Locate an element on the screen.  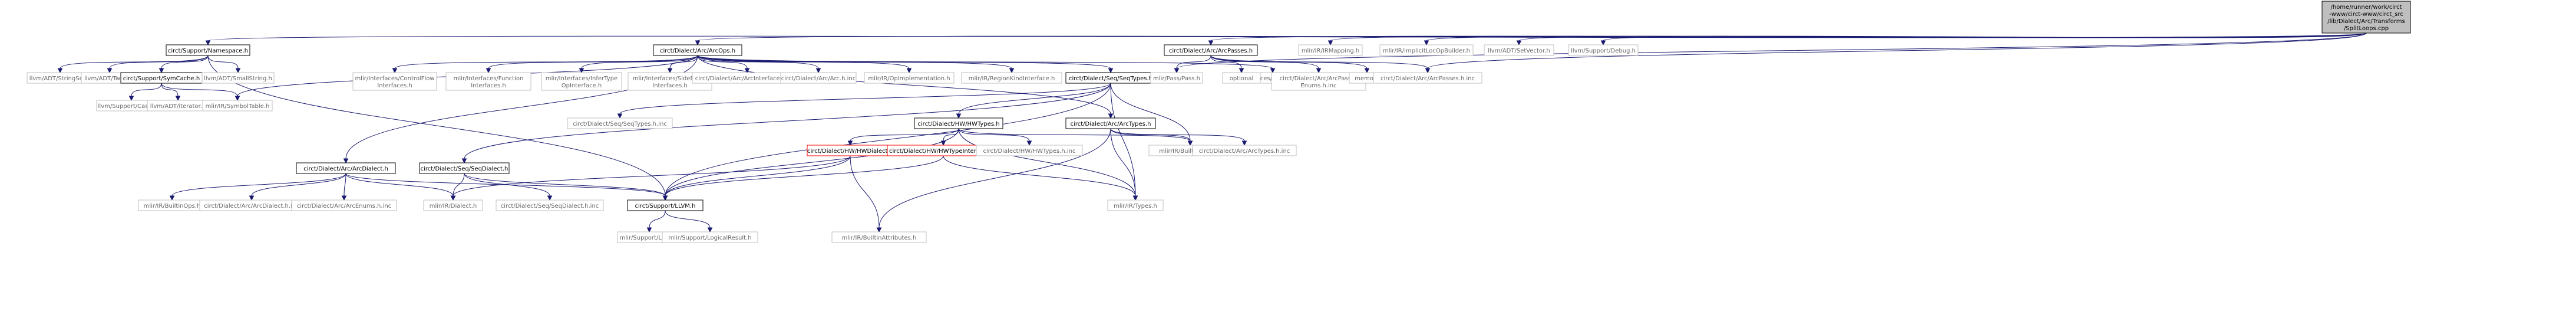
node-label: circt/Dialect/HW/HWTypes.h.inc is located at coordinates (1029, 151).